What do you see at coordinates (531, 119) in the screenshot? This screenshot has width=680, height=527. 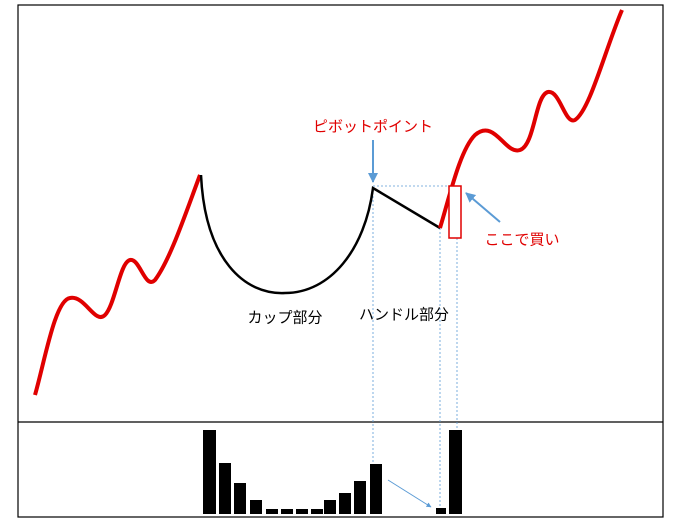 I see `breakout` at bounding box center [531, 119].